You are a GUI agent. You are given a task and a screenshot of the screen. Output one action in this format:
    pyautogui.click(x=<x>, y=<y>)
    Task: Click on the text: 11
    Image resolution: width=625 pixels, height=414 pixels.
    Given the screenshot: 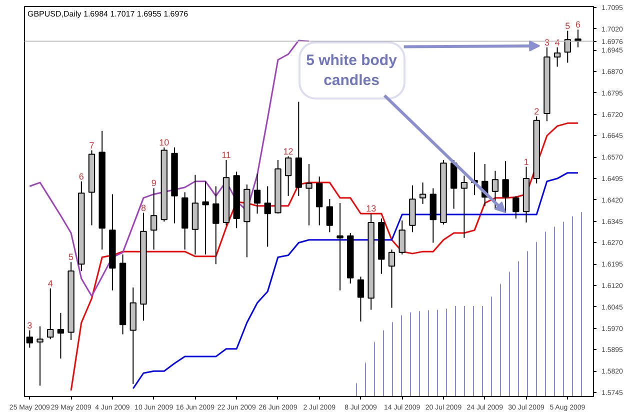 What is the action you would take?
    pyautogui.click(x=226, y=155)
    